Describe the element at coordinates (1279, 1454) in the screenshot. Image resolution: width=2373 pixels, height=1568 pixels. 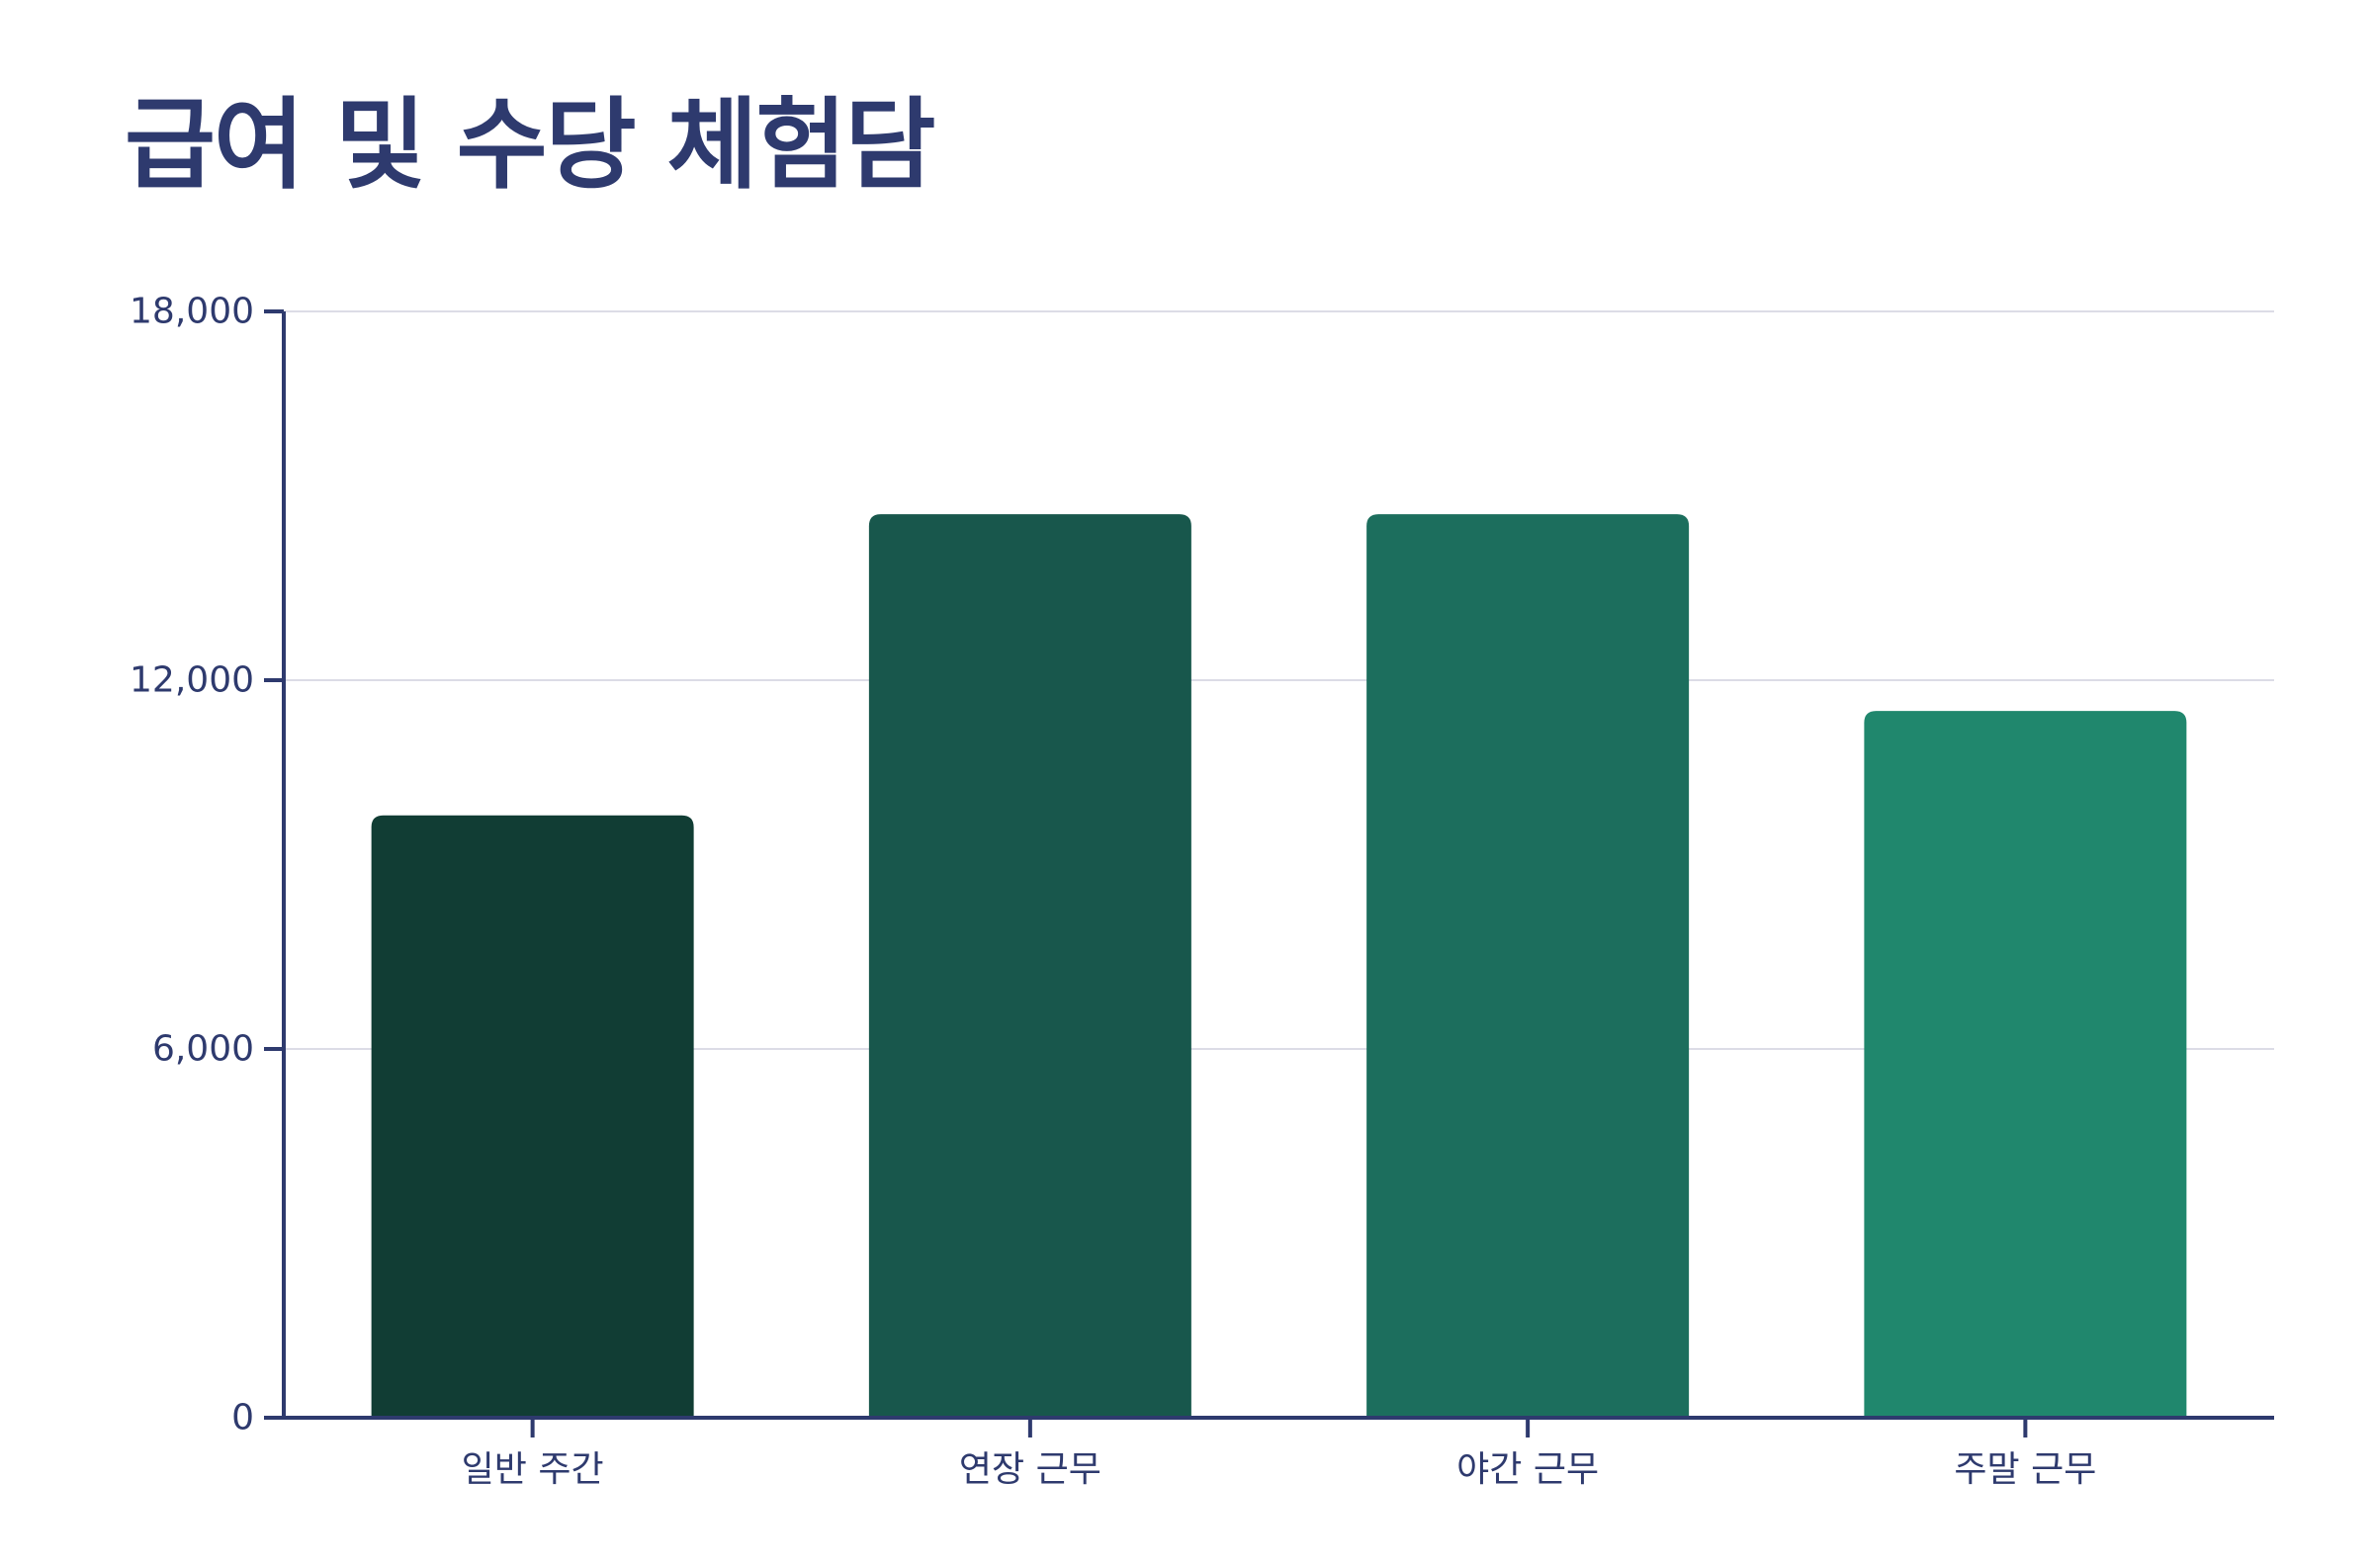
I see `x-axis-ticks: 일반 주간 연장 근무 야간 근무 주말 근무` at that location.